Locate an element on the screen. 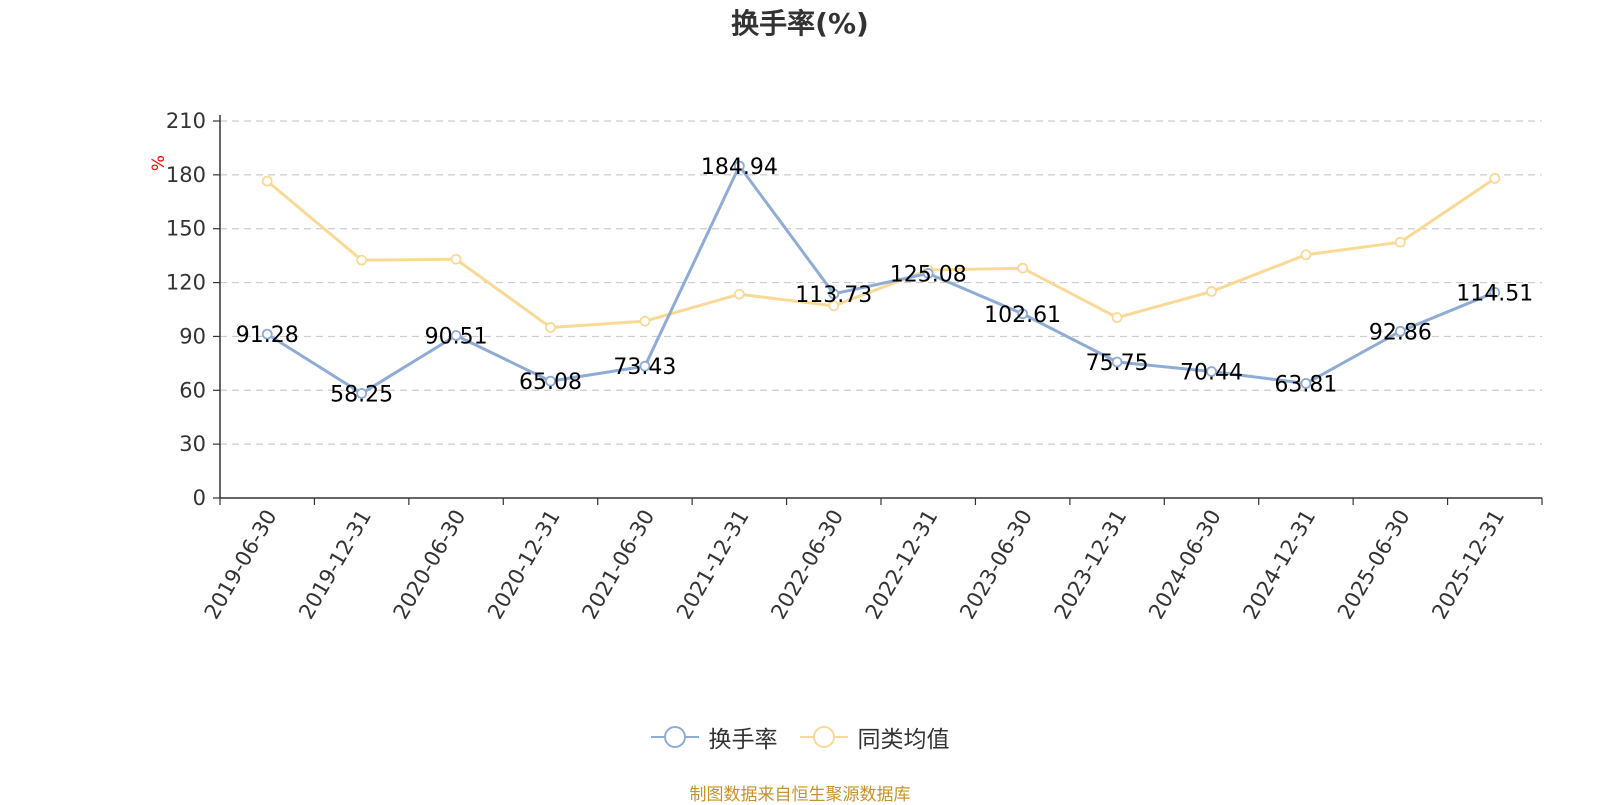  data-label: 102.61 is located at coordinates (1022, 315).